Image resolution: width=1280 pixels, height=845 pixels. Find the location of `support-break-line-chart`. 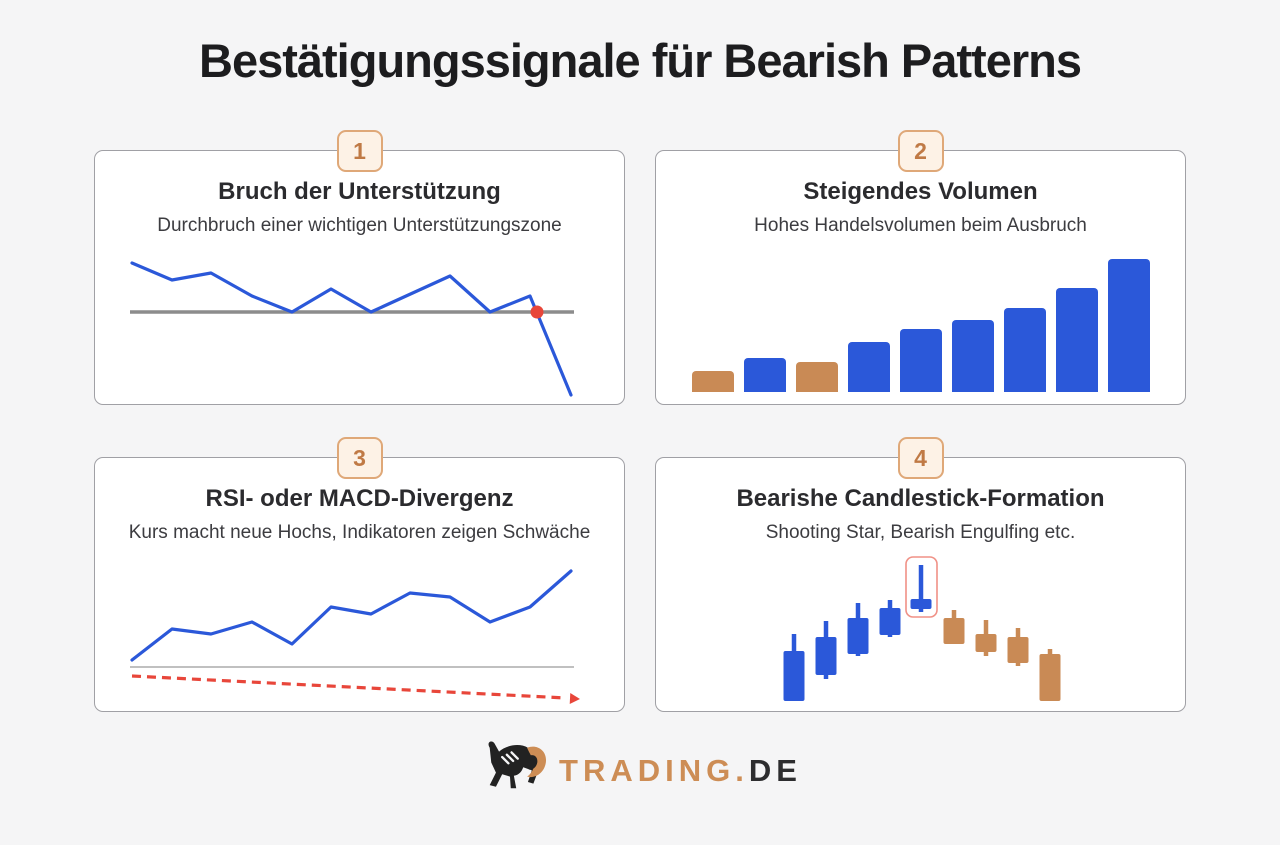

support-break-line-chart is located at coordinates (351, 329).